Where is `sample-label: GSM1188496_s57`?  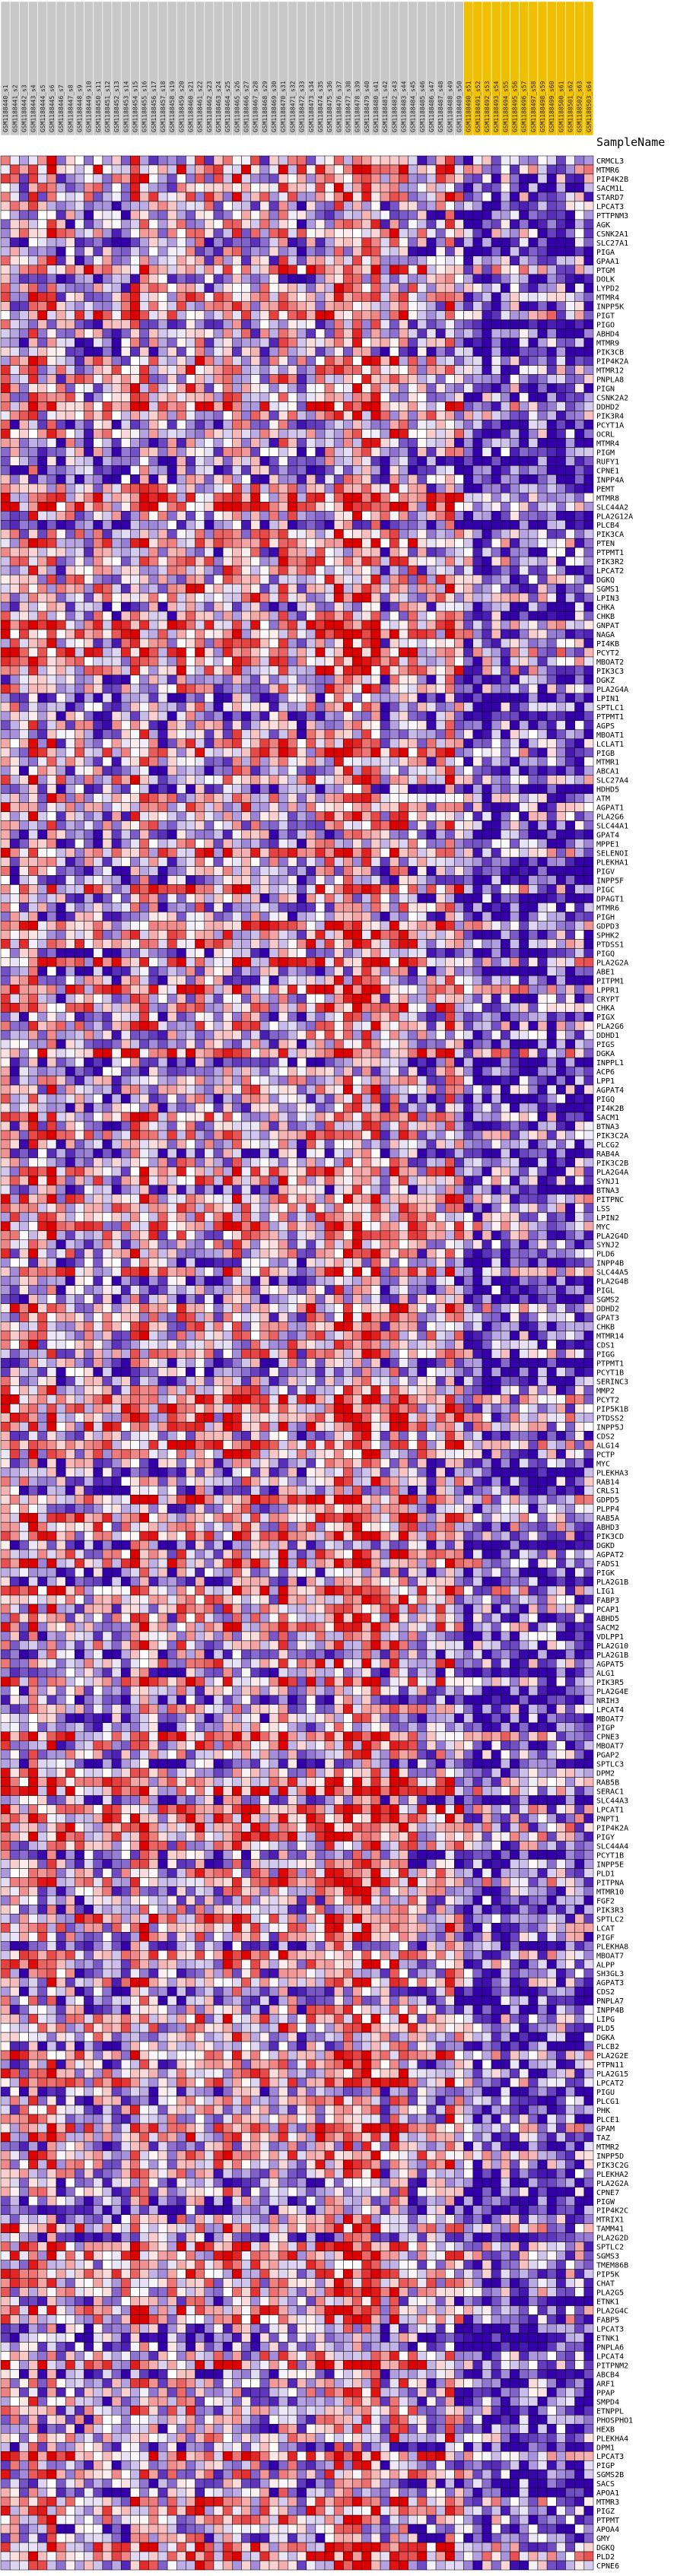 sample-label: GSM1188496_s57 is located at coordinates (524, 107).